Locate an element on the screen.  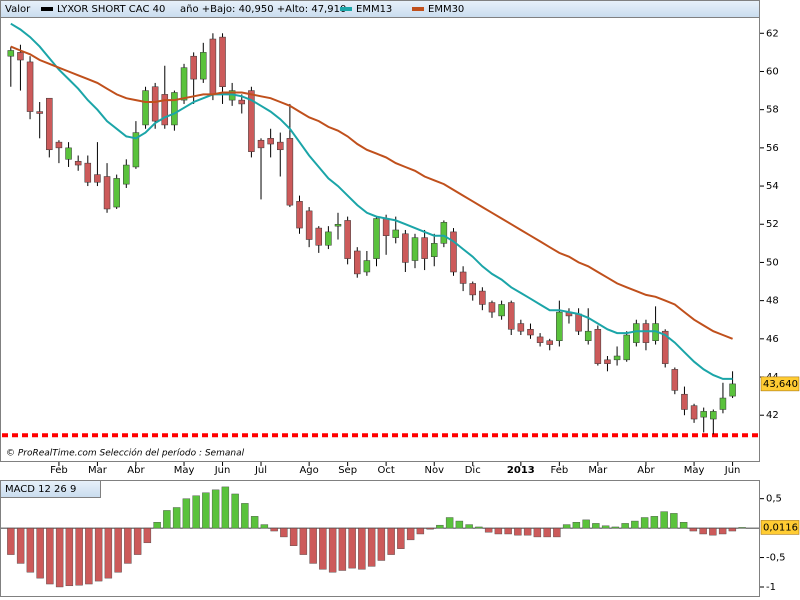
legend-bar is located at coordinates (380, 9).